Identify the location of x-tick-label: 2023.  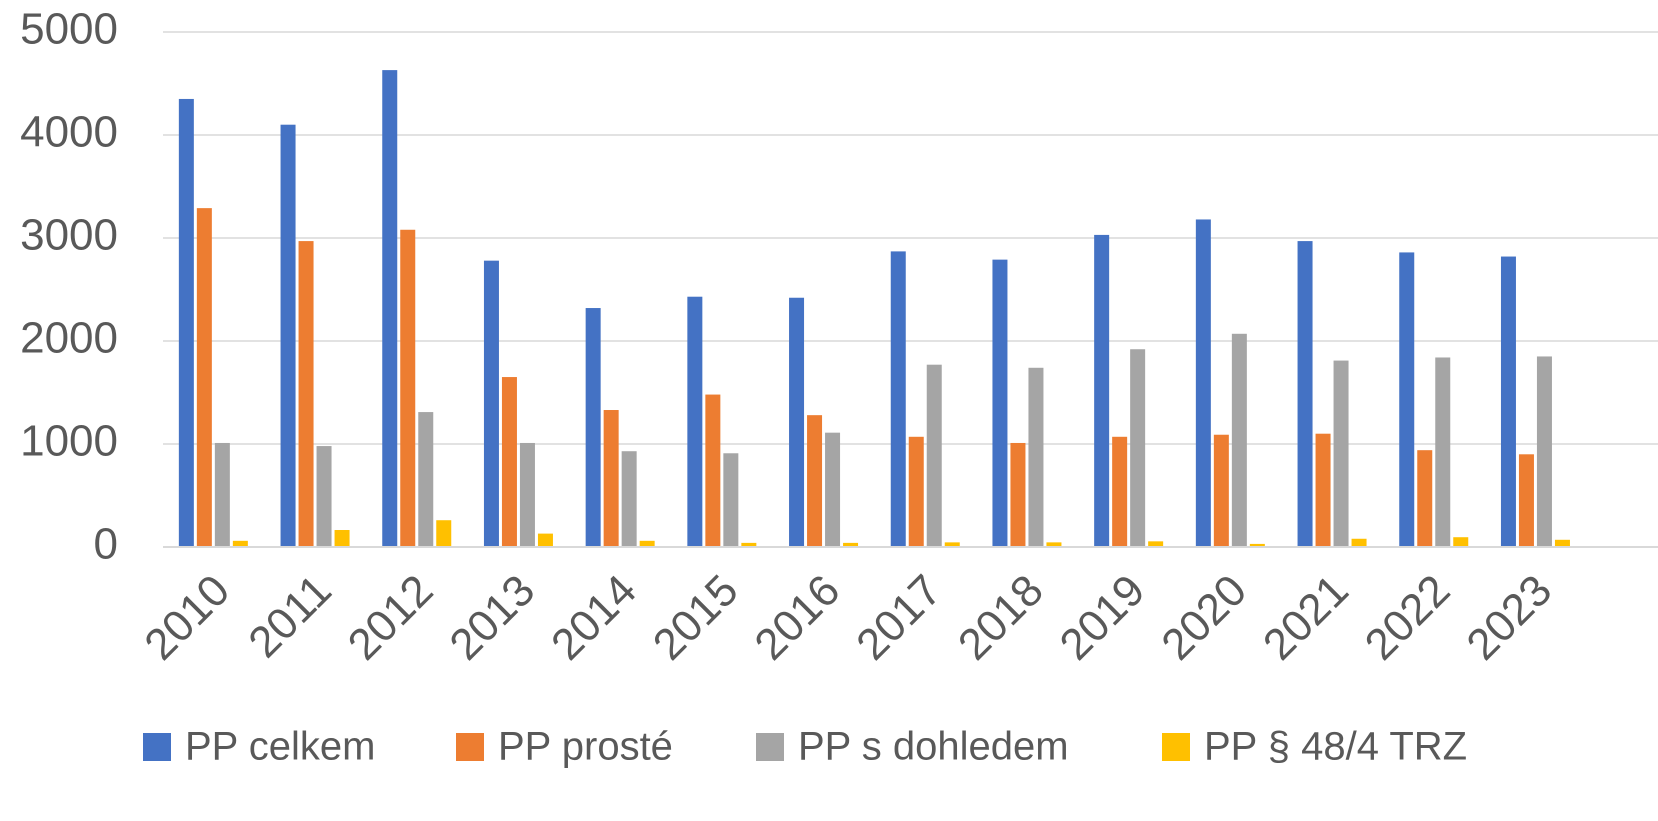
(1509, 618).